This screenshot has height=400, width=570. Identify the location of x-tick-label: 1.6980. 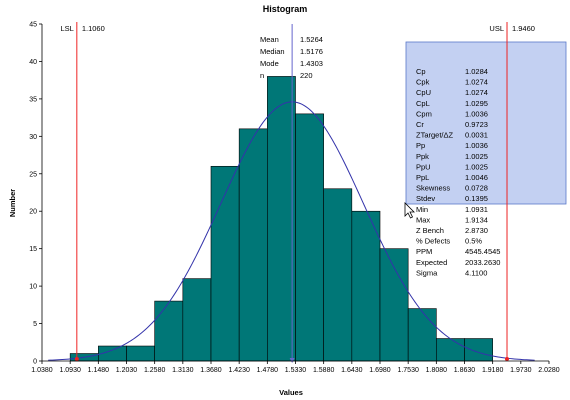
(380, 370).